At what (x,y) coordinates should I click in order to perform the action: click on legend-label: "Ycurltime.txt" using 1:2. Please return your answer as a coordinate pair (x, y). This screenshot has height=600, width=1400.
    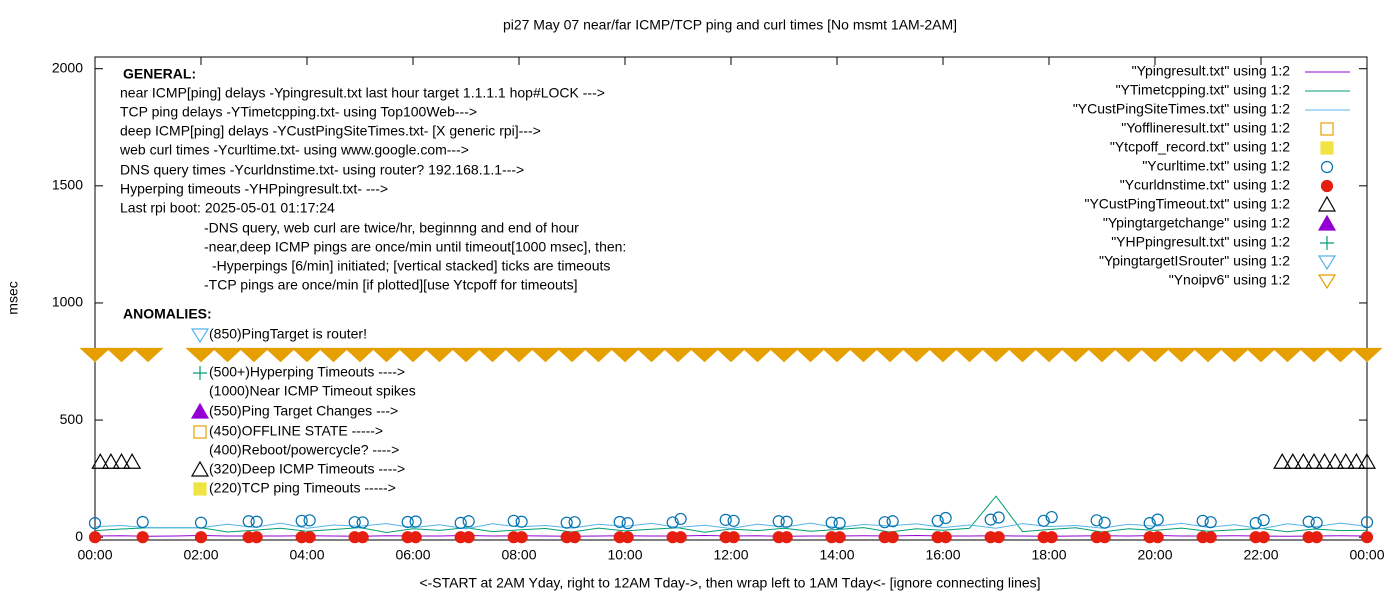
    Looking at the image, I should click on (1216, 166).